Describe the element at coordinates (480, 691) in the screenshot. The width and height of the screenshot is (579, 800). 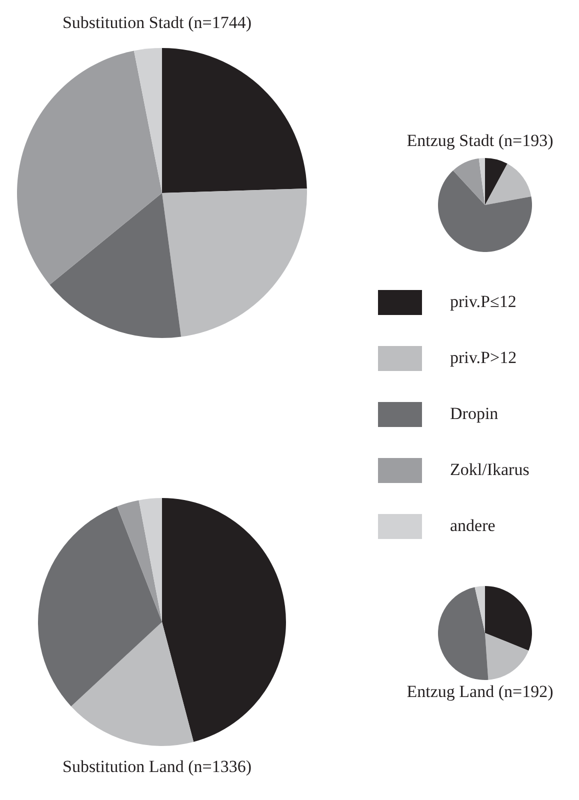
I see `text: Entzug Land (n=192)` at that location.